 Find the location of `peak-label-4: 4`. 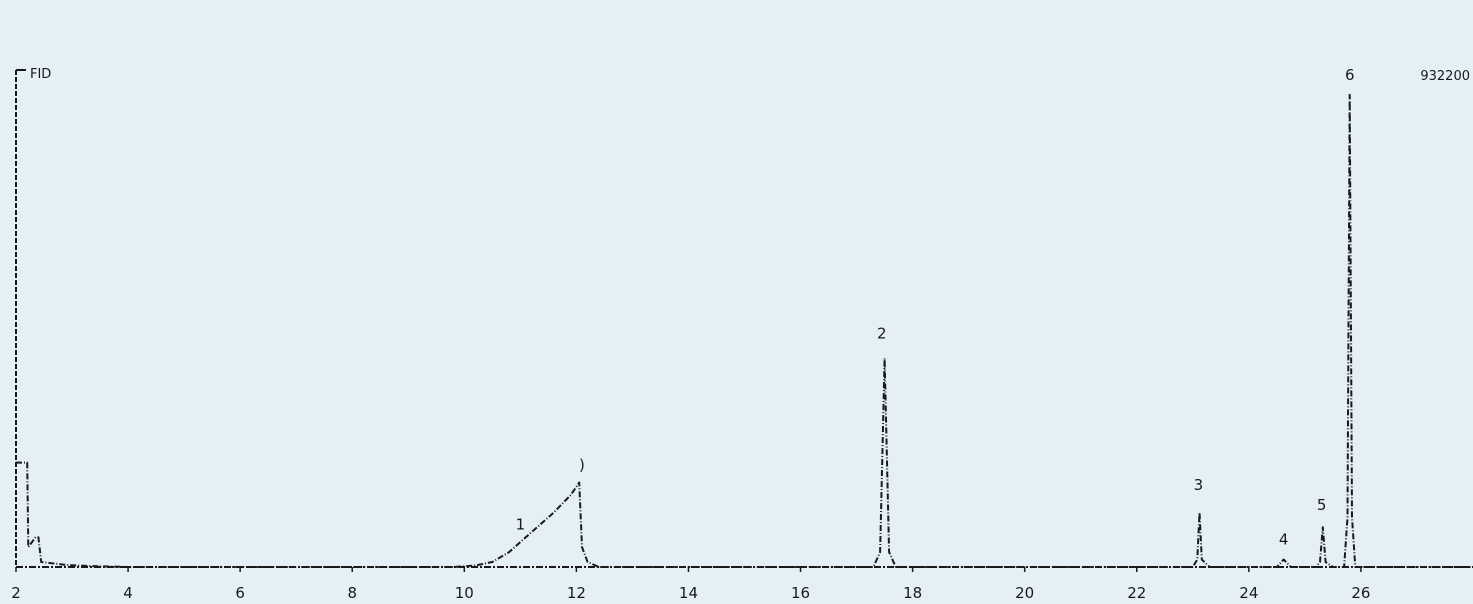

peak-label-4: 4 is located at coordinates (1284, 540).